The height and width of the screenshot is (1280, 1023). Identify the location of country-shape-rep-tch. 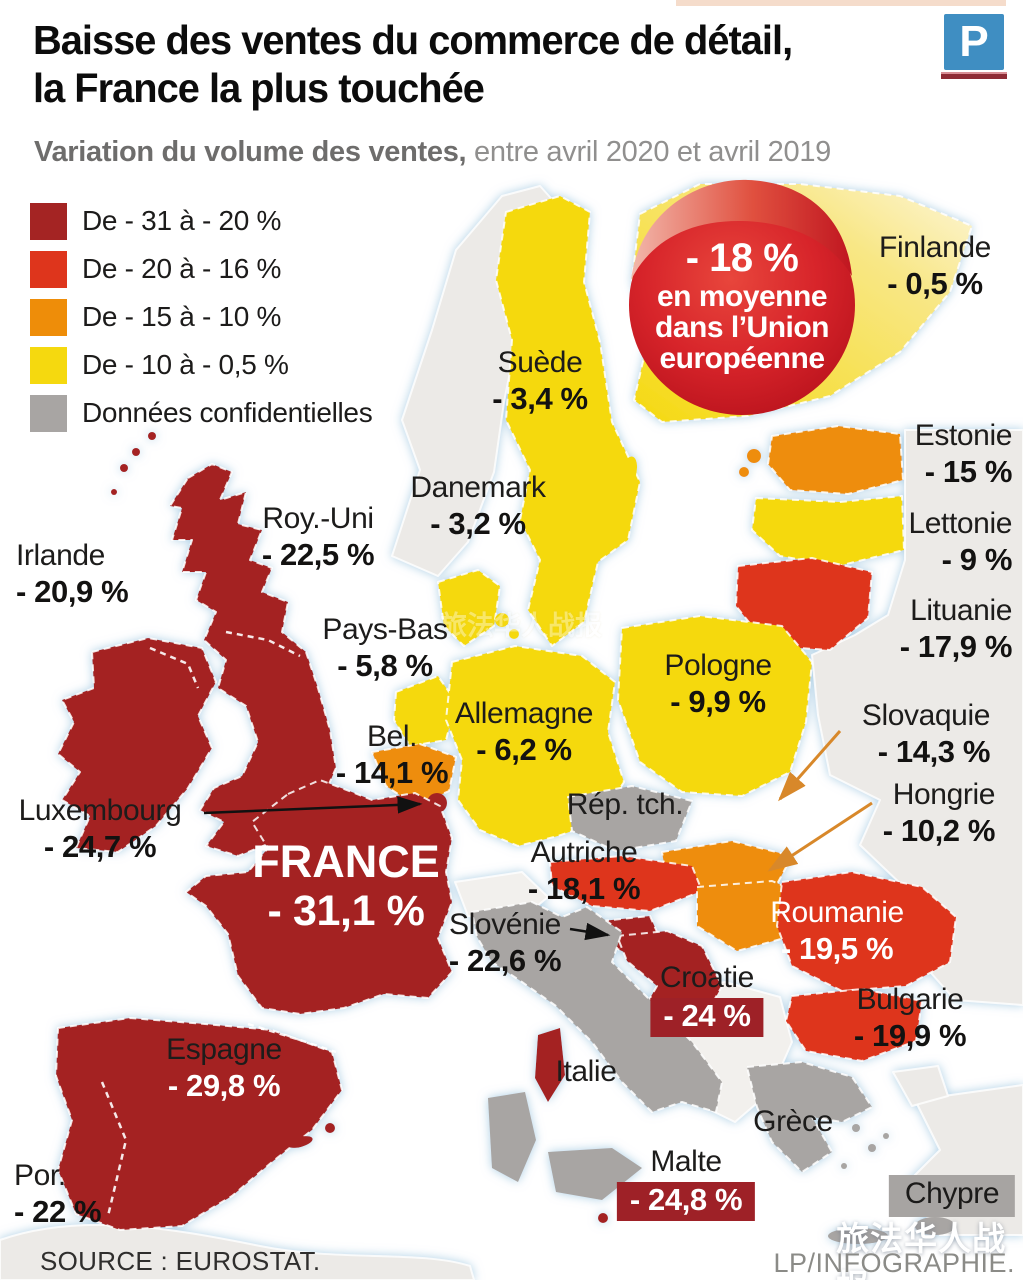
(630, 818).